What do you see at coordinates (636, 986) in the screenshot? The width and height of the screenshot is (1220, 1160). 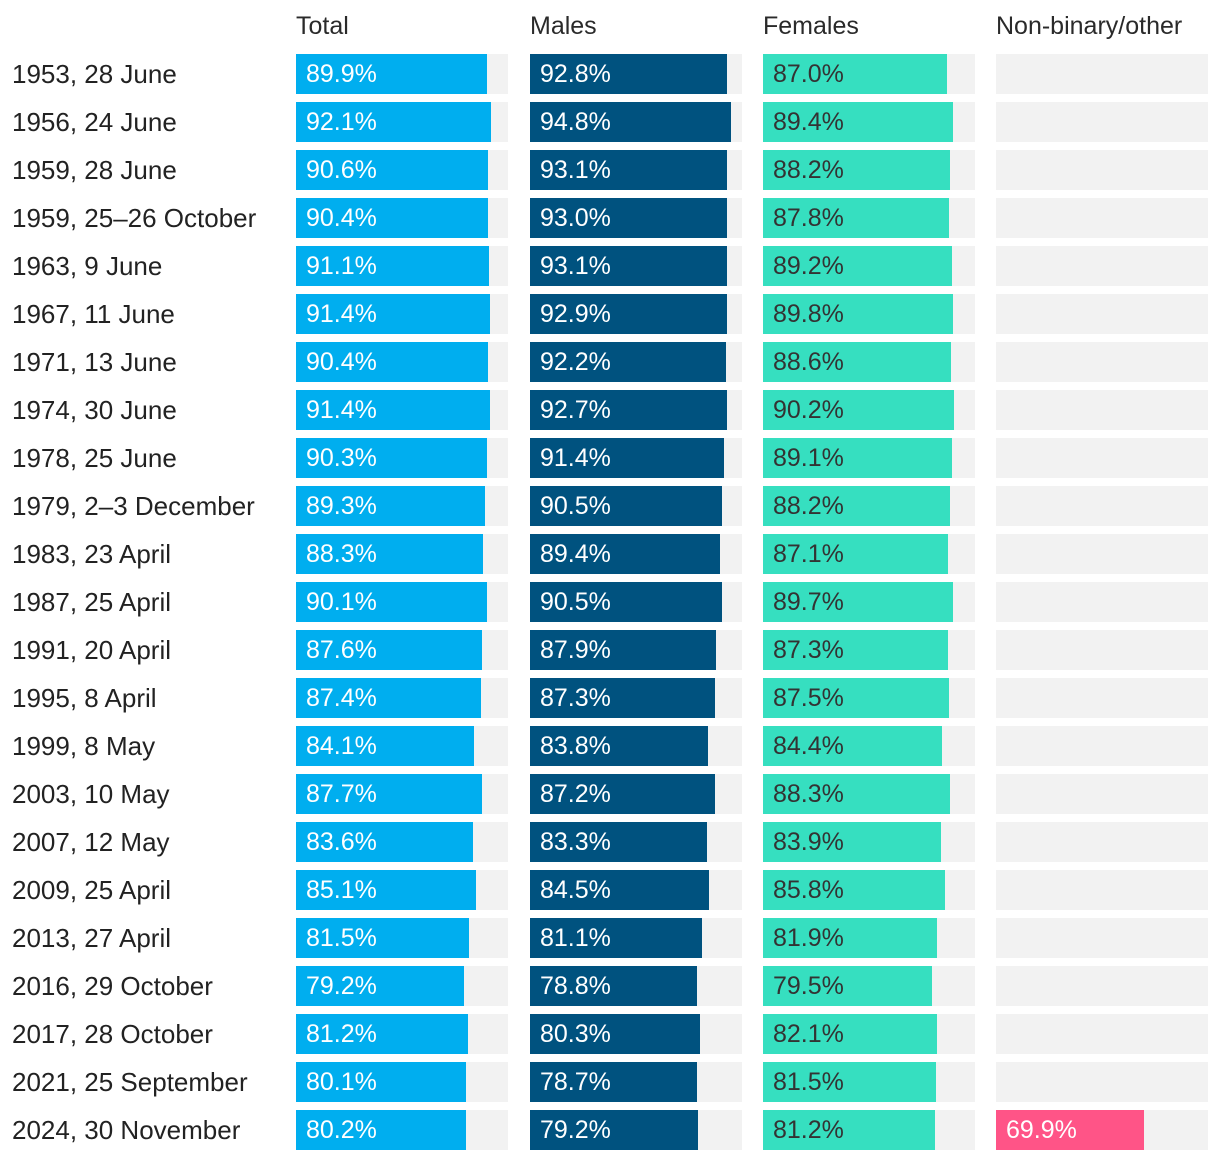 I see `bar-track-males: 78.8%` at bounding box center [636, 986].